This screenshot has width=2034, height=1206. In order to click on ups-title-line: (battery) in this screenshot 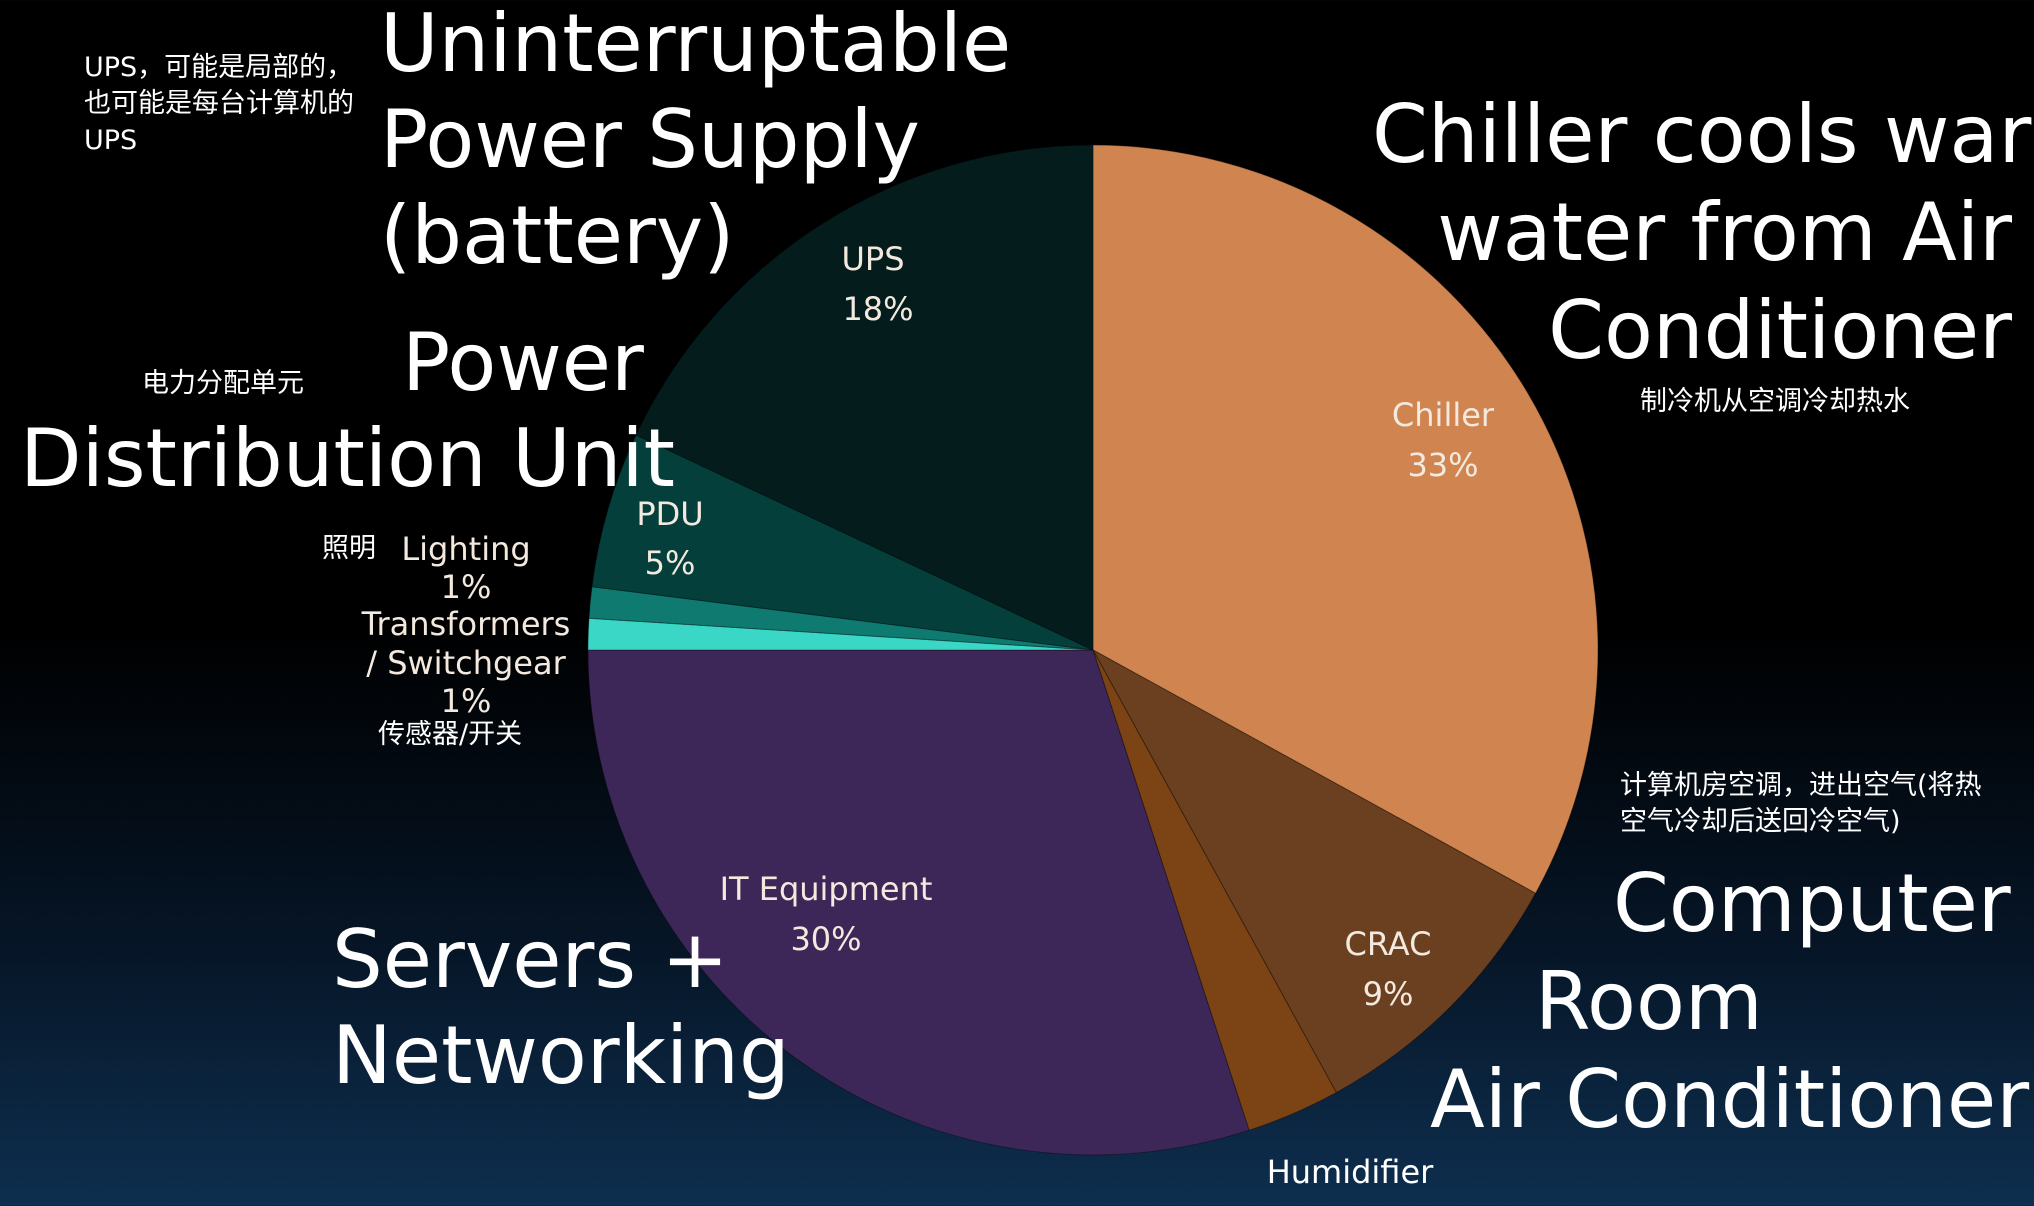, I will do `click(557, 235)`.